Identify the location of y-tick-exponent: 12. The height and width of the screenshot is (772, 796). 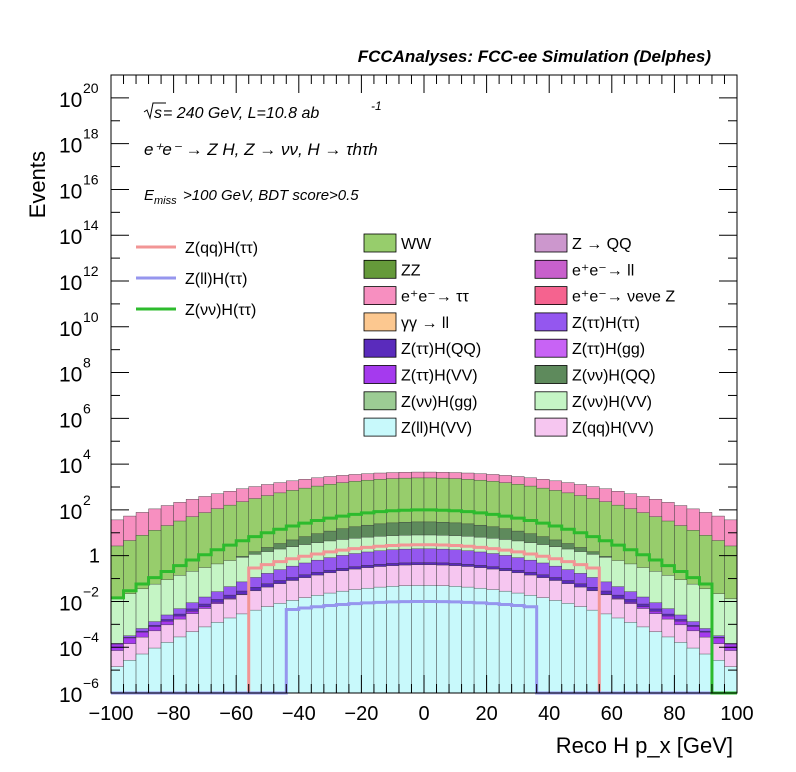
(91, 271).